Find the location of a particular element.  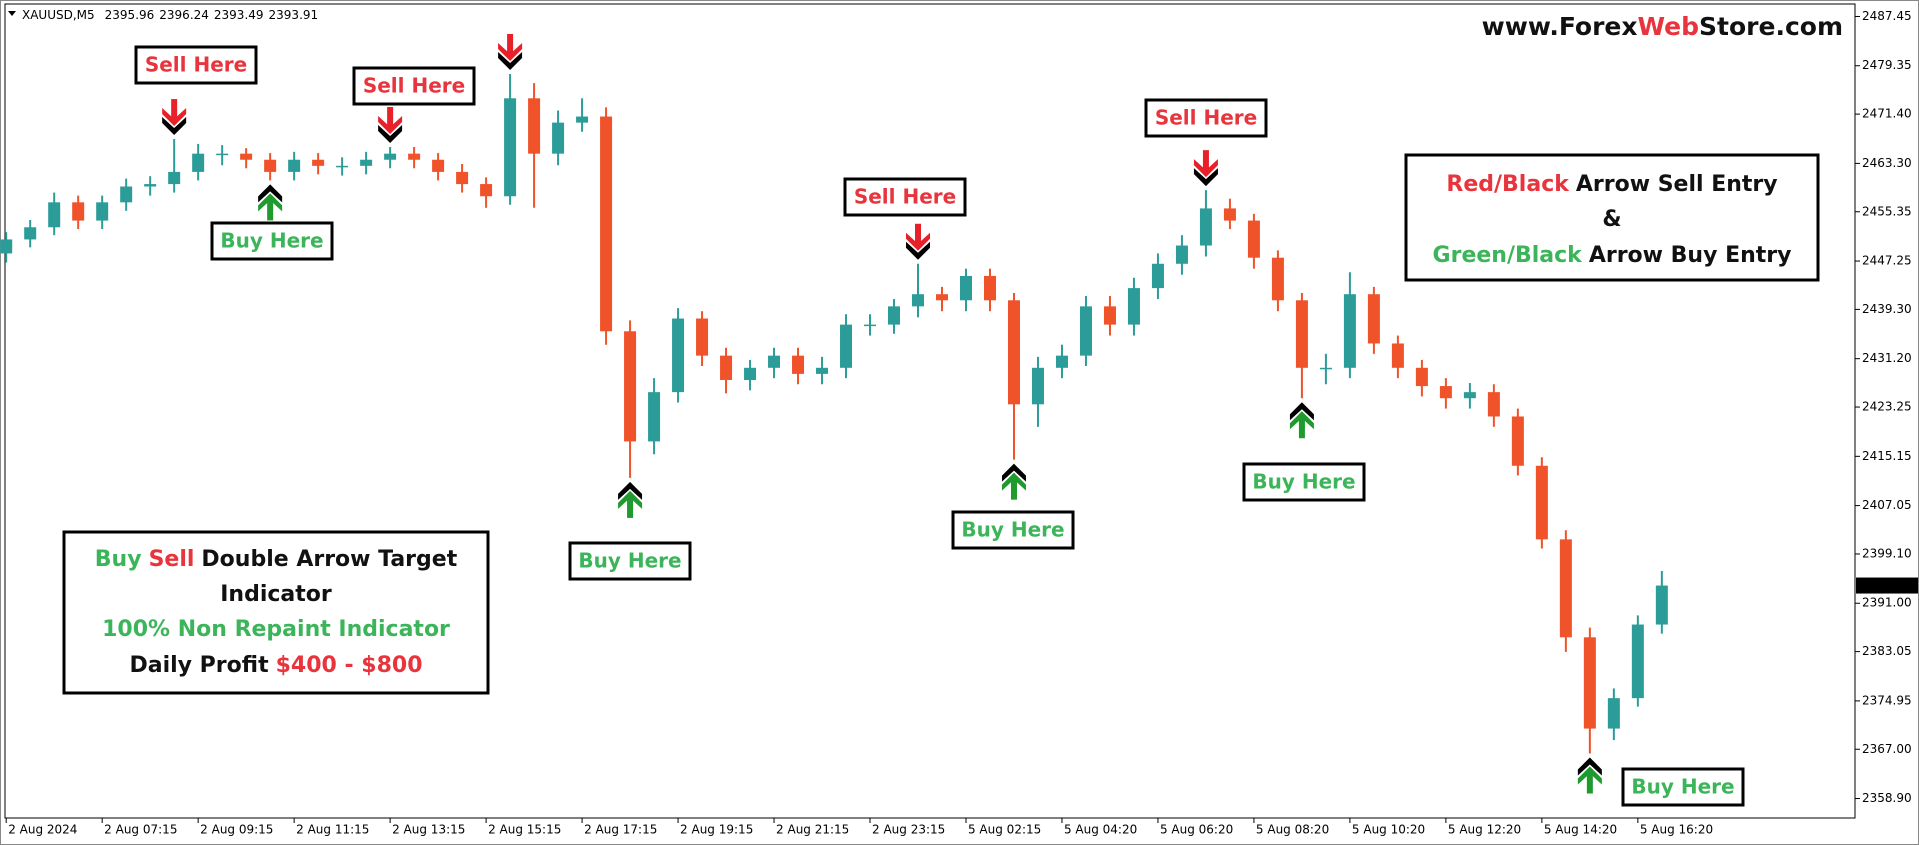

info-line: Daily Profit $400 - $800 is located at coordinates (275, 665).